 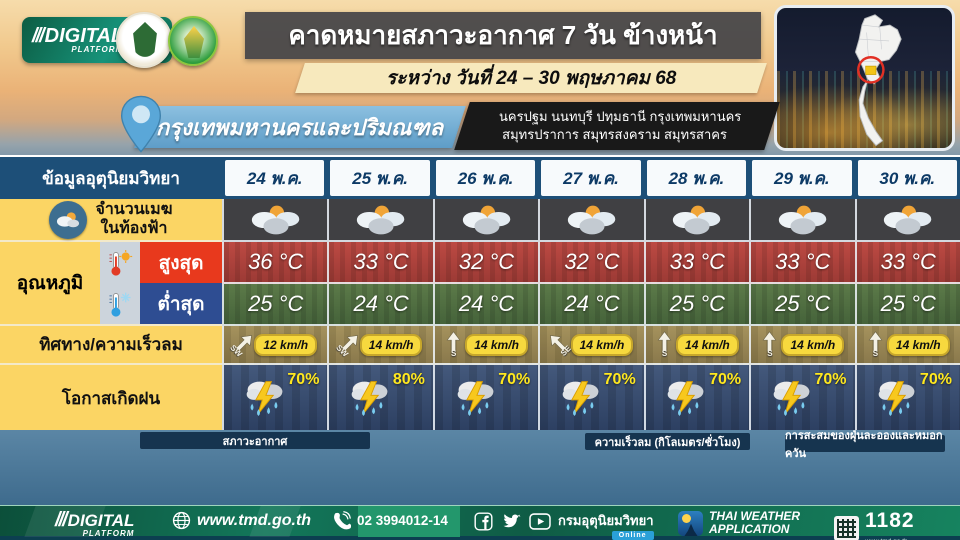 I want to click on date-header: 24 พ.ค., so click(x=274, y=178).